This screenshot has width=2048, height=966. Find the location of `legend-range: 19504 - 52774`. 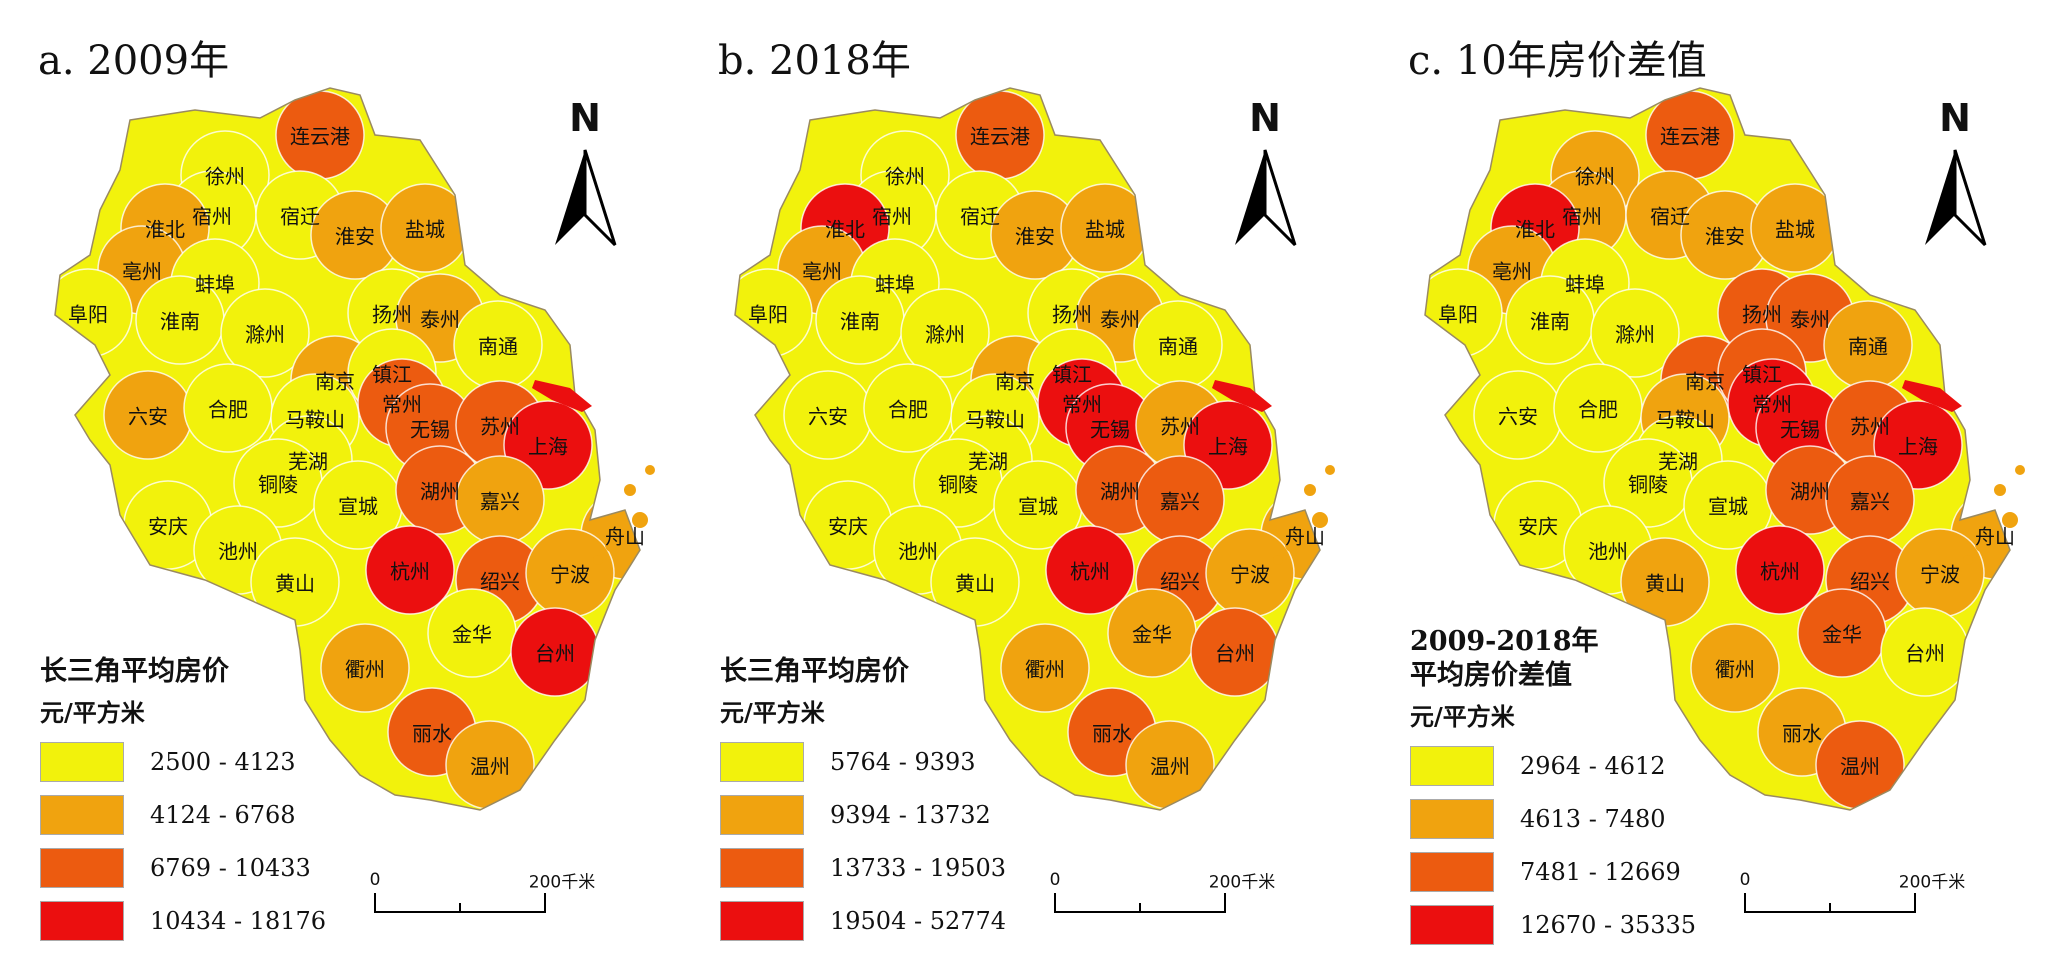

legend-range: 19504 - 52774 is located at coordinates (918, 921).